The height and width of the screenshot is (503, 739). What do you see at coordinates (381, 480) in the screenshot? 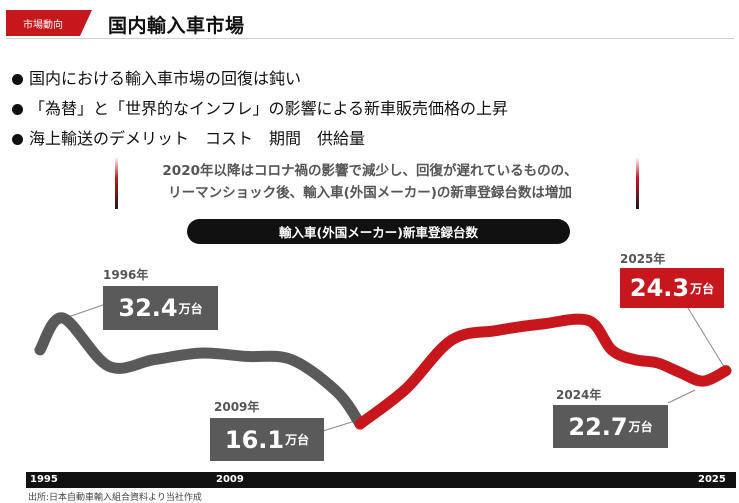
I see `x-axis-bar: 1995 2009 2025` at bounding box center [381, 480].